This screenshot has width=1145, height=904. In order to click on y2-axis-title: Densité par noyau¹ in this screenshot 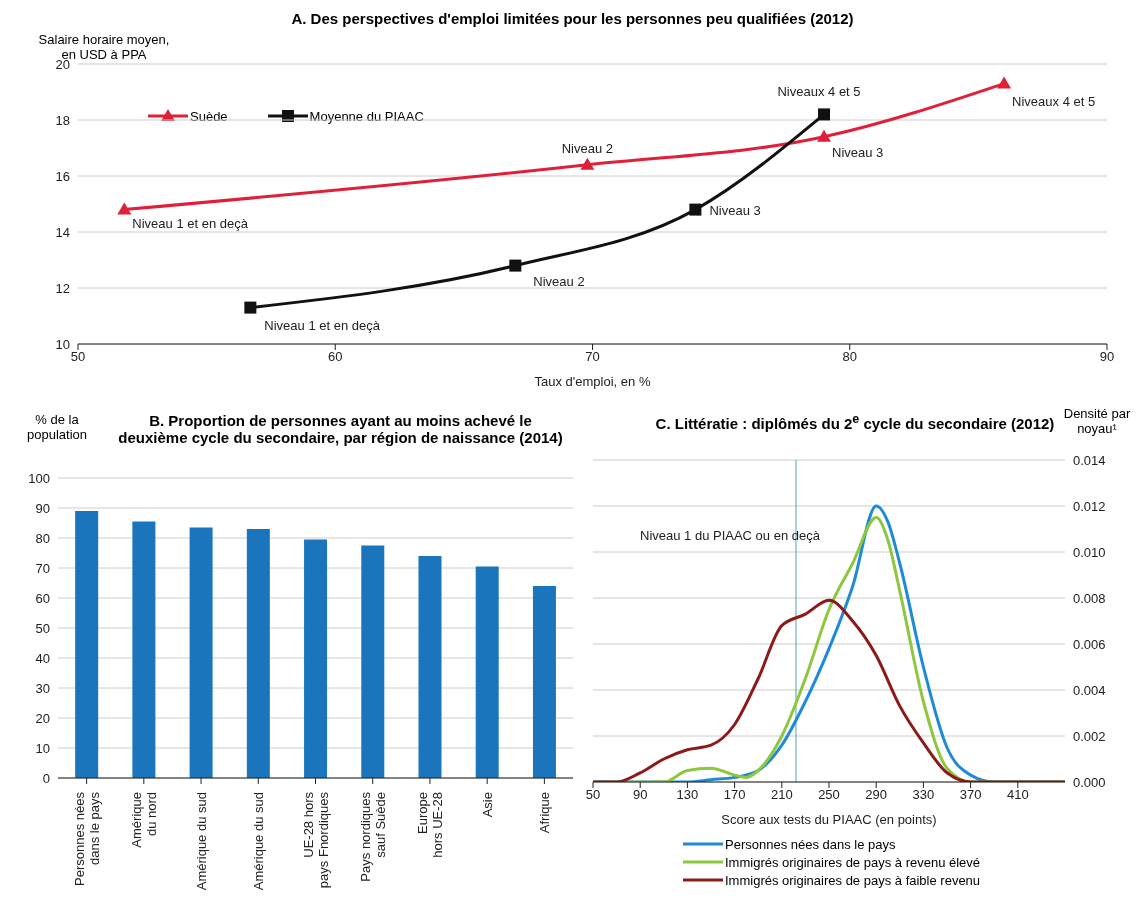, I will do `click(1097, 421)`.